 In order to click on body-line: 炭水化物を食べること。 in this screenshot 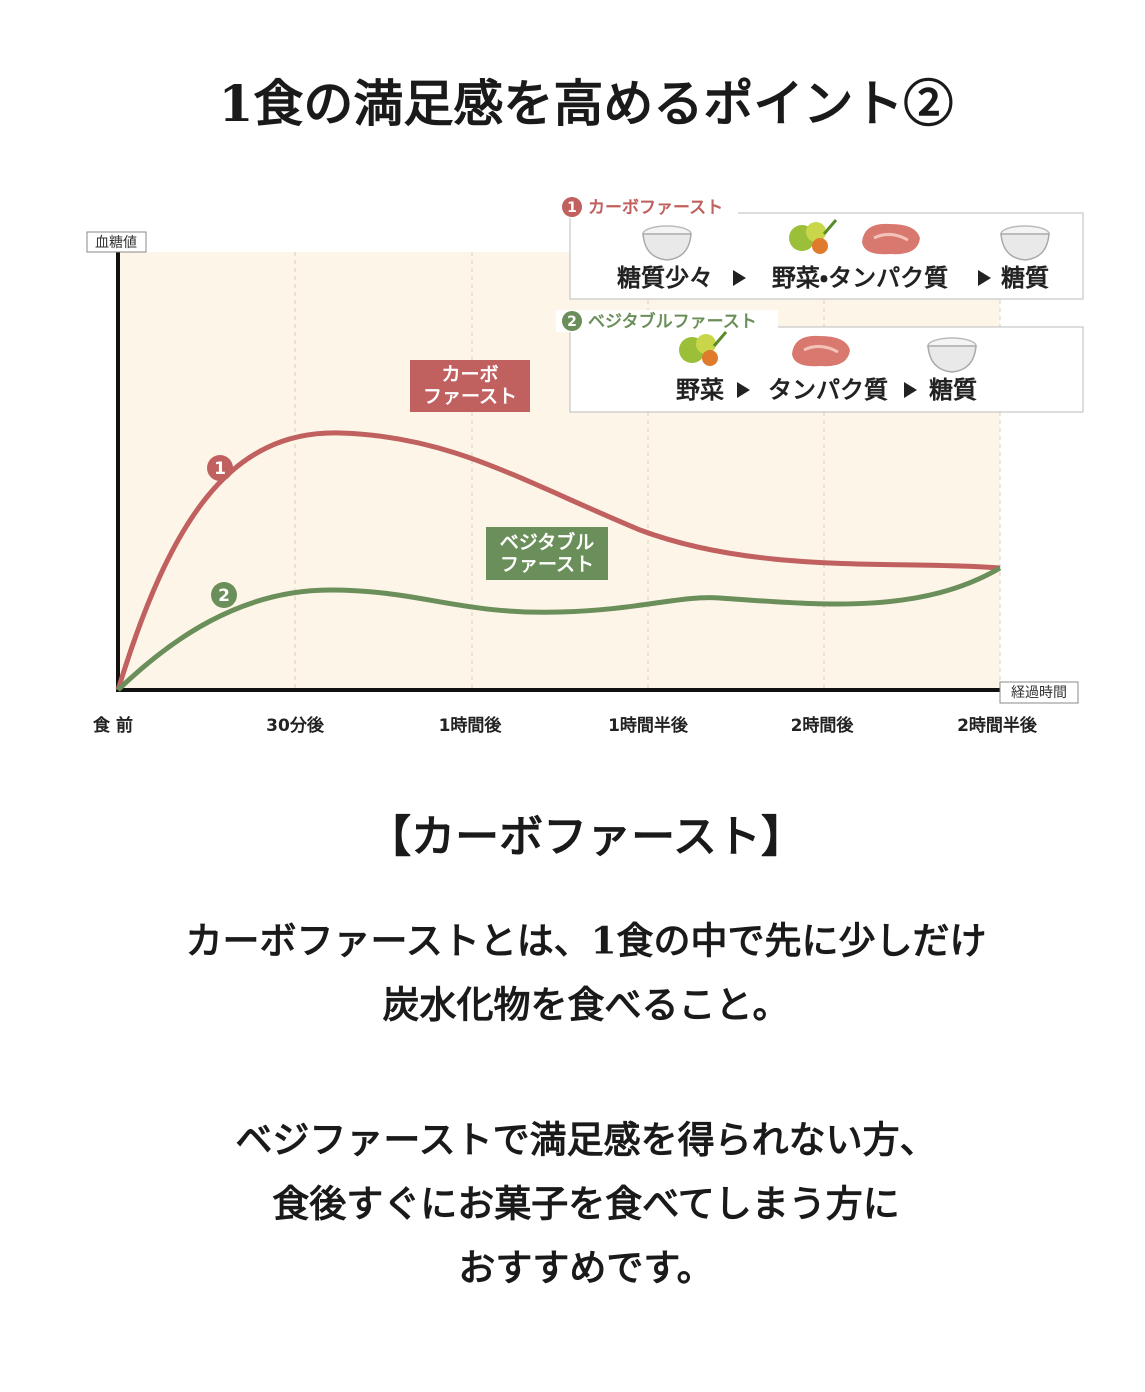, I will do `click(586, 1005)`.